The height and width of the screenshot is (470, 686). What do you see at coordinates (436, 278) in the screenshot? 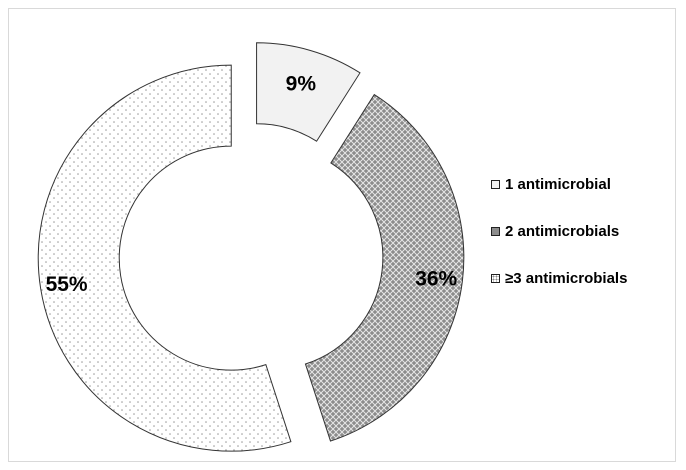
I see `slice-label-2: 36%` at bounding box center [436, 278].